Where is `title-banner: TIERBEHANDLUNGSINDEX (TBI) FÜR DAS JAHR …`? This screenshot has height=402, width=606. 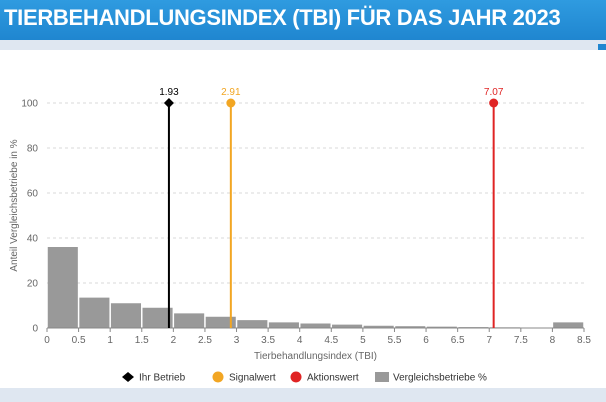
title-banner: TIERBEHANDLUNGSINDEX (TBI) FÜR DAS JAHR … is located at coordinates (303, 20).